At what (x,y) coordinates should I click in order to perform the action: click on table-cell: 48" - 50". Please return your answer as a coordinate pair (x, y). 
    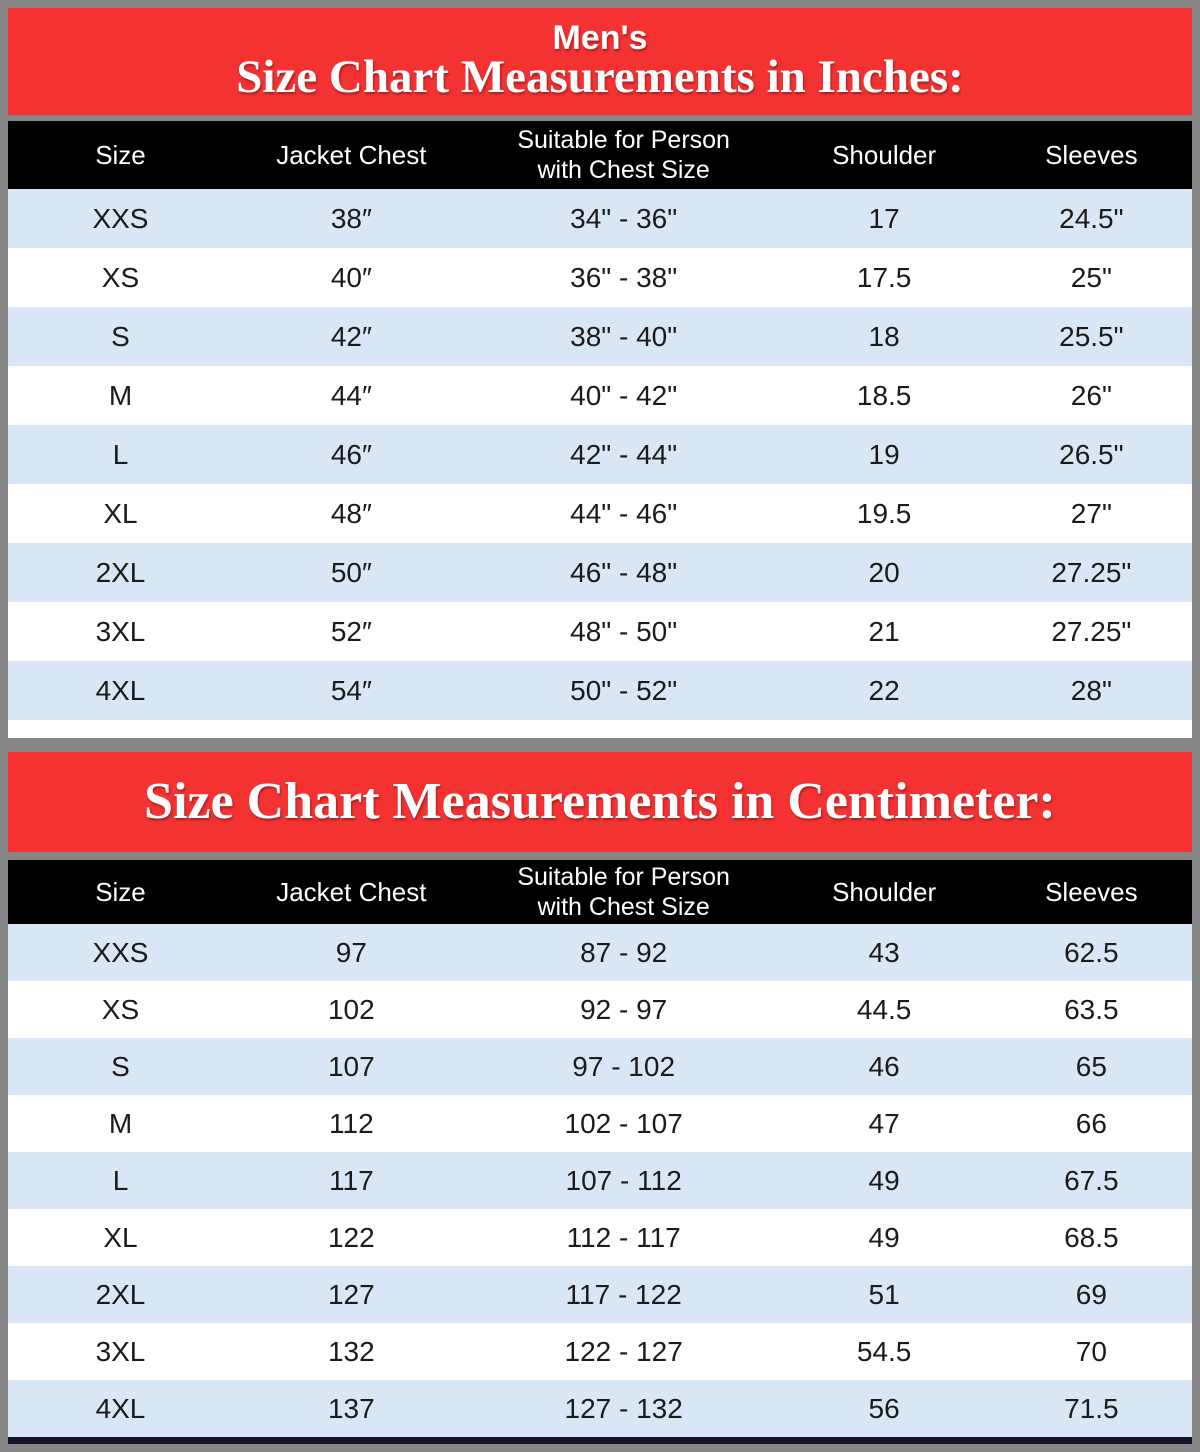
    Looking at the image, I should click on (624, 631).